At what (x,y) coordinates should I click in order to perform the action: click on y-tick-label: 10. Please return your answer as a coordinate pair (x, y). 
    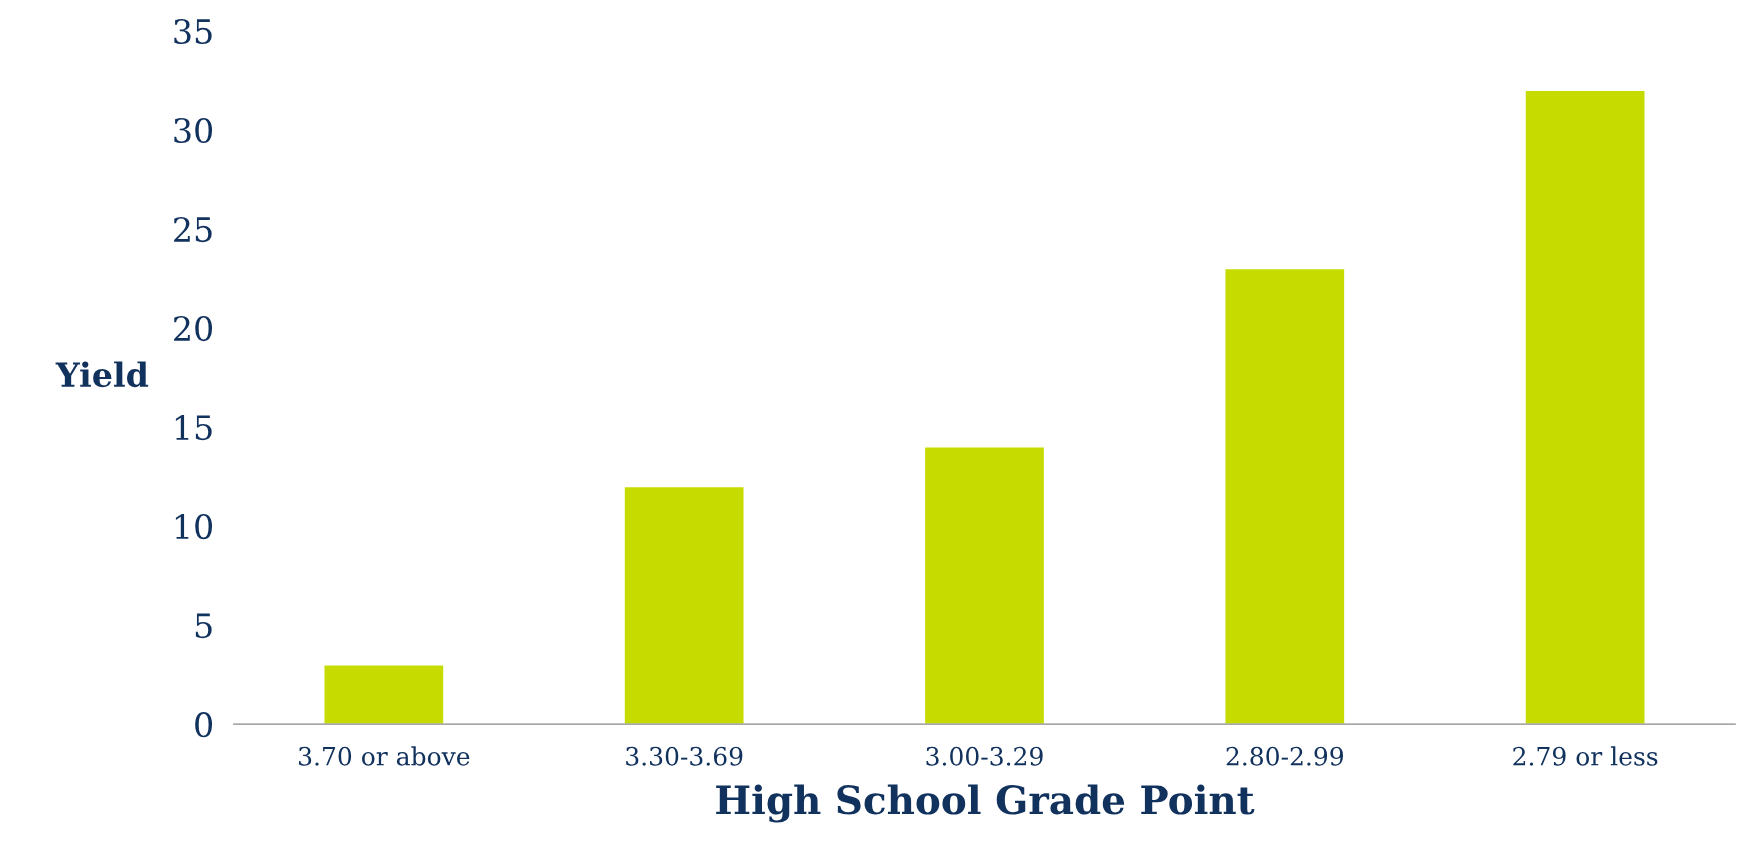
    Looking at the image, I should click on (194, 527).